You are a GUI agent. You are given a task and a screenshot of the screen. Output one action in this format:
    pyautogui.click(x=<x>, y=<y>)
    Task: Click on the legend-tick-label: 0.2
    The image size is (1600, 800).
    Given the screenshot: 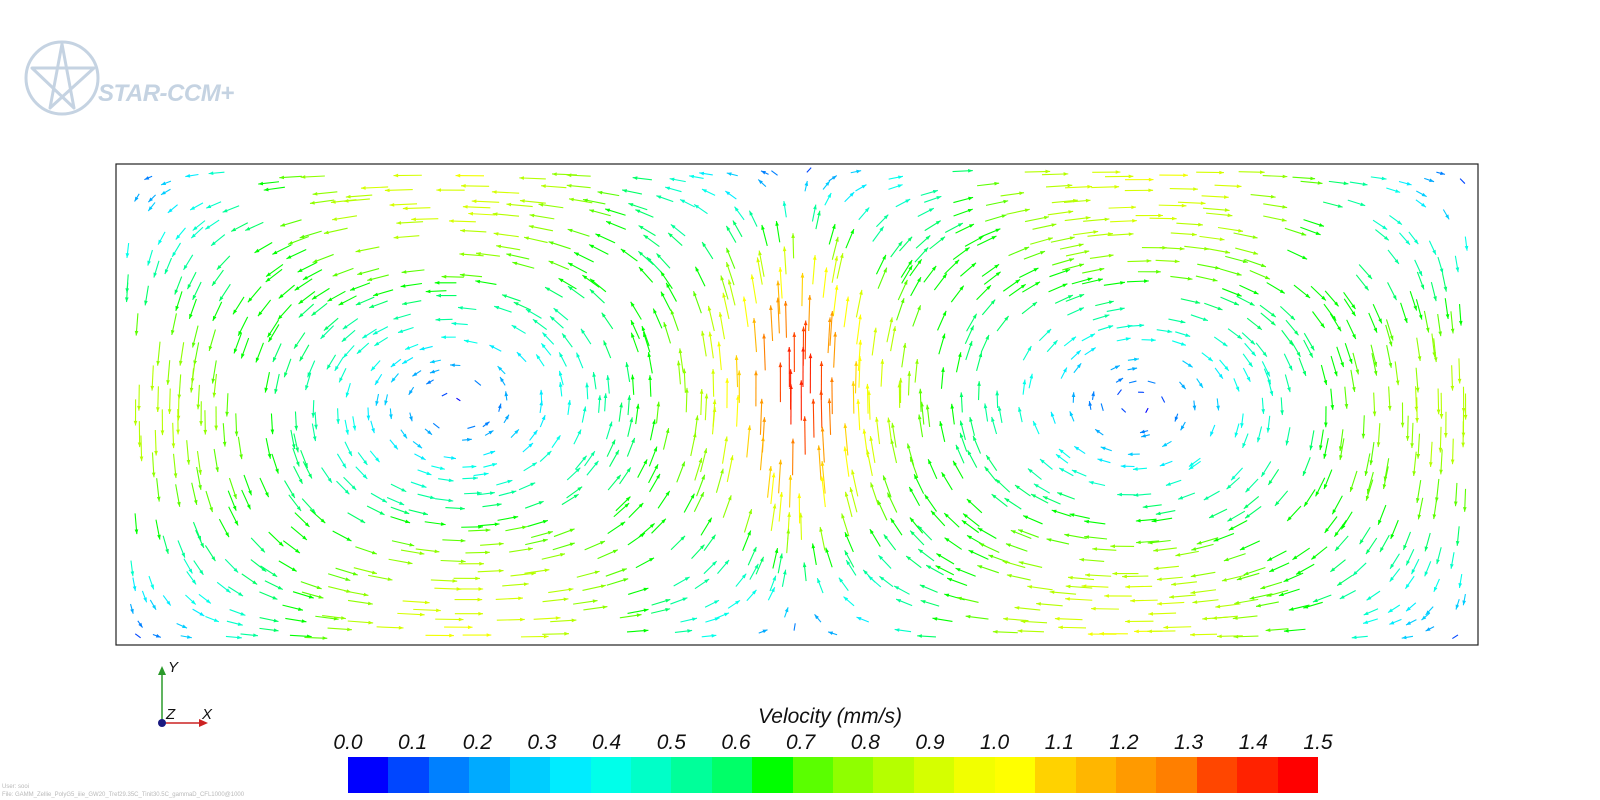 What is the action you would take?
    pyautogui.click(x=477, y=742)
    